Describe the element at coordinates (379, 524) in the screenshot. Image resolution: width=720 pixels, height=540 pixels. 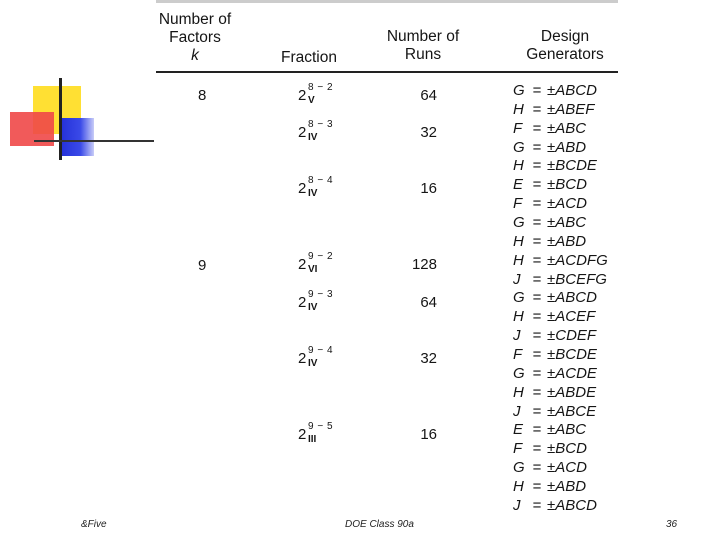
I see `footer-center: DOE Class 90a` at that location.